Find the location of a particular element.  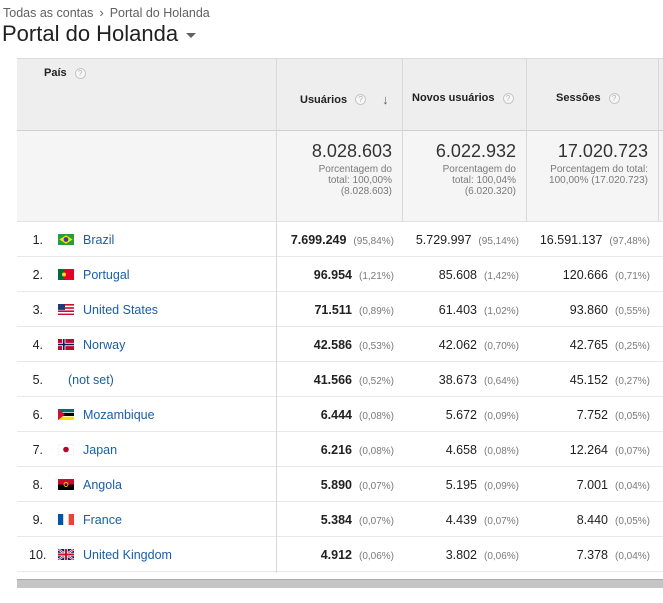

new-users-cell: 3.802 (0,06%) is located at coordinates (482, 555).